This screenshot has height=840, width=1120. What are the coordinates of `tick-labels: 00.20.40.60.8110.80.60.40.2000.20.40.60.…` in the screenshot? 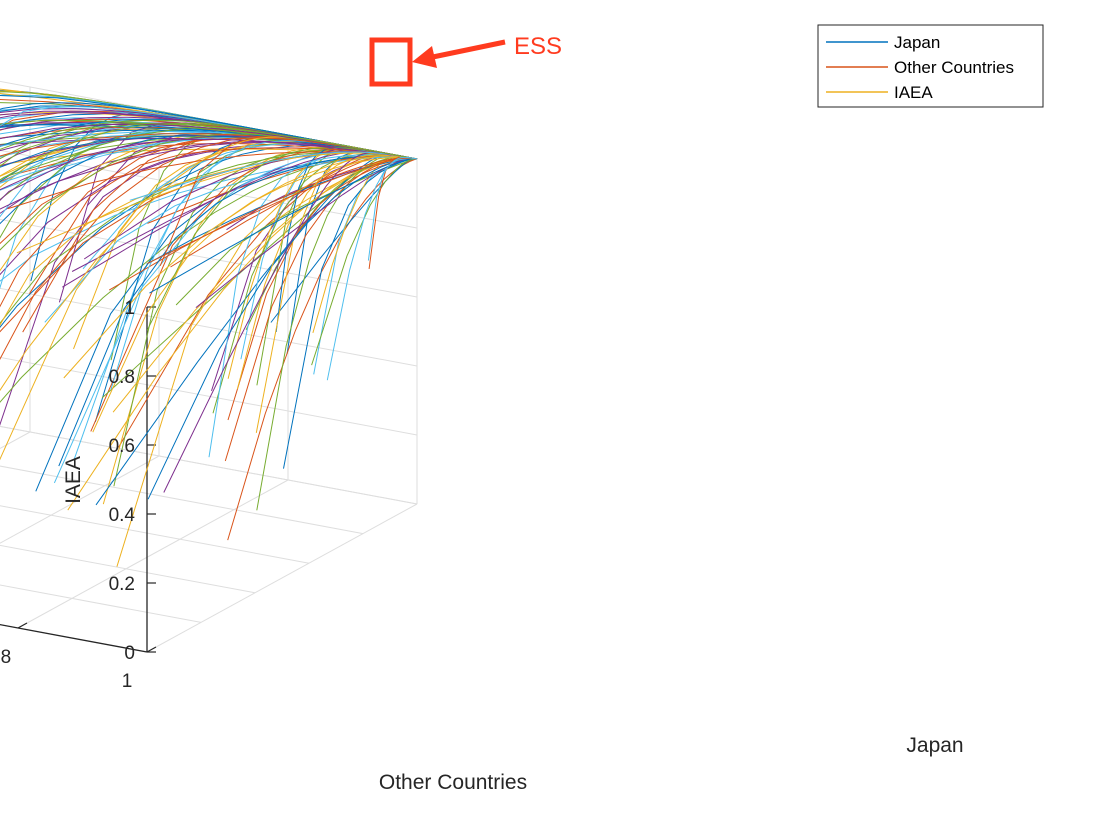 It's located at (67, 495).